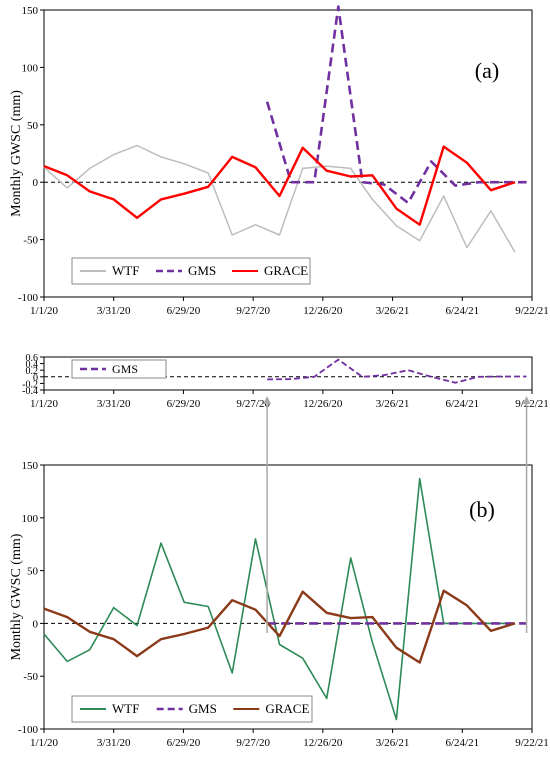 The height and width of the screenshot is (761, 550). Describe the element at coordinates (253, 404) in the screenshot. I see `x-tick-label-2-3: 9/27/20` at that location.